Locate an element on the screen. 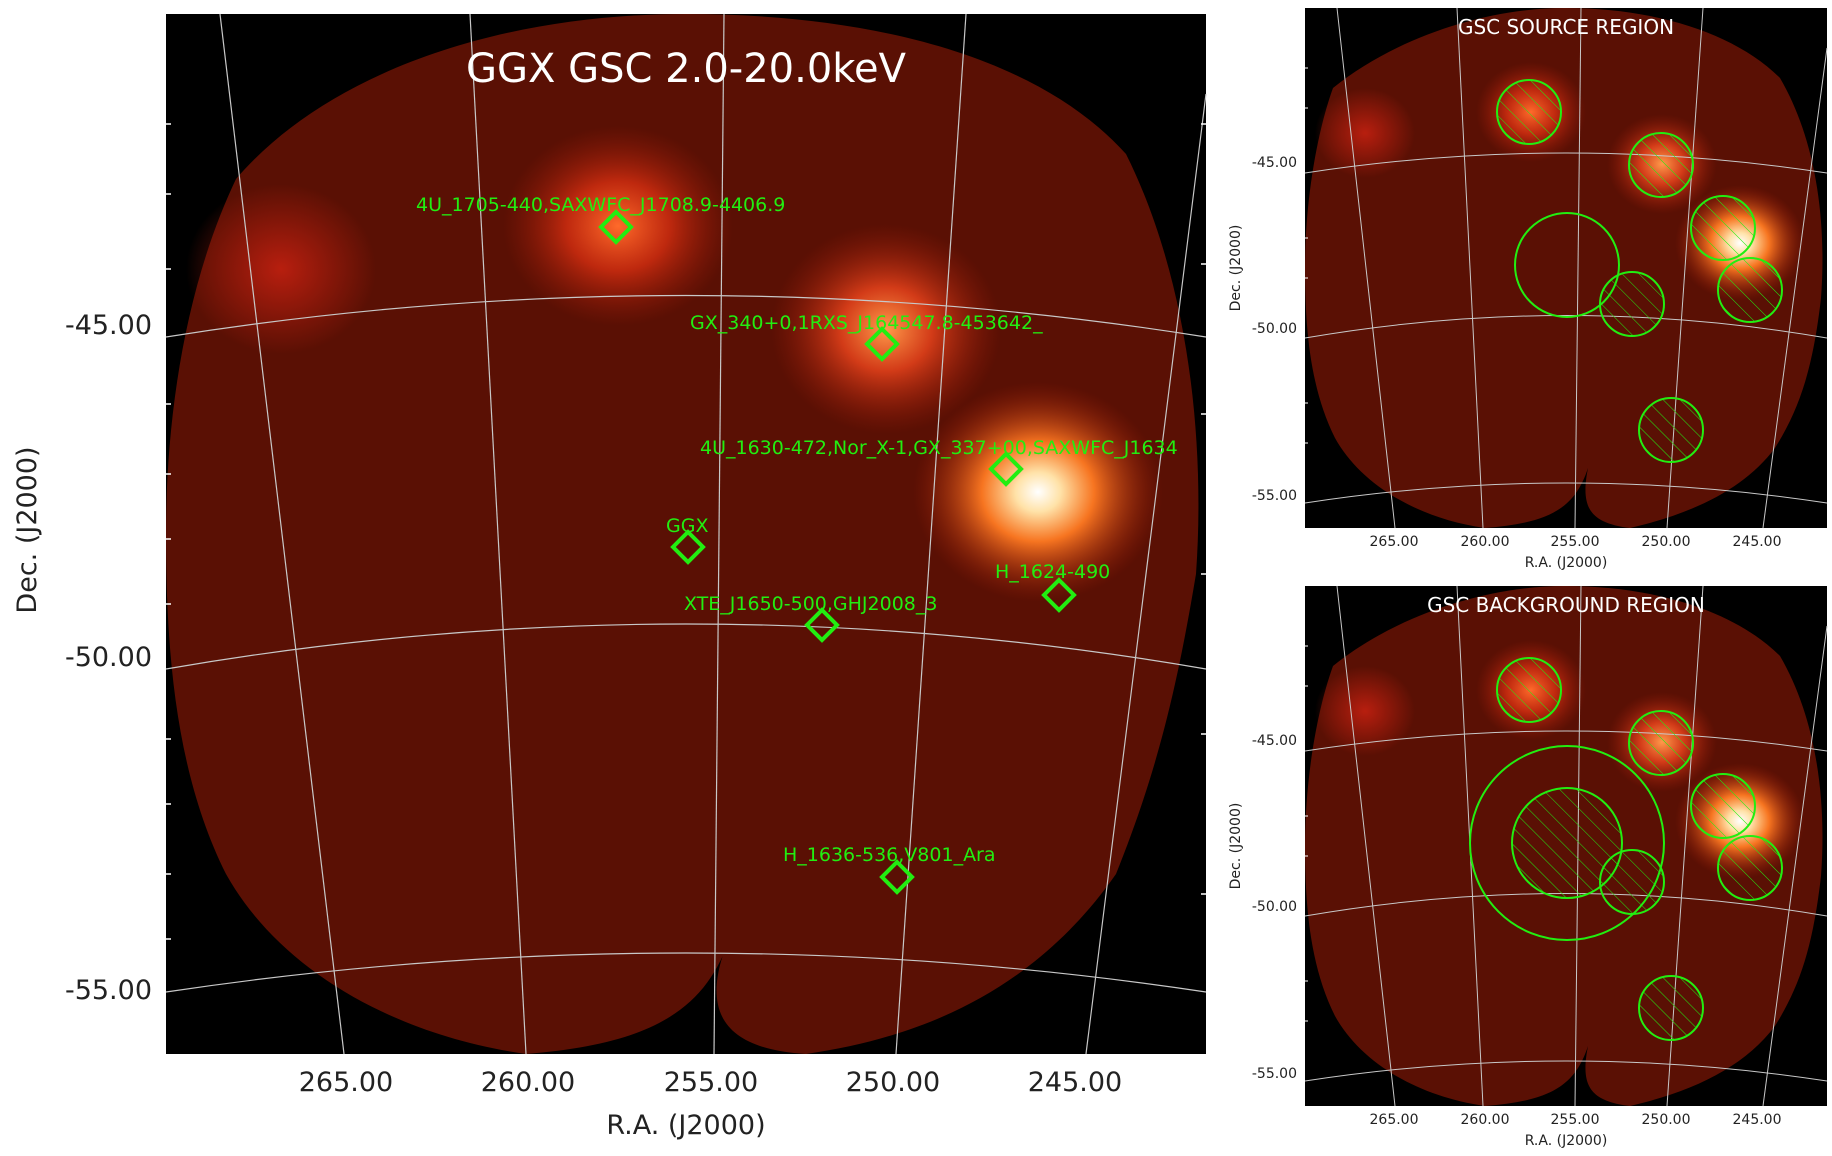 The width and height of the screenshot is (1832, 1156). source-yaxis-tick: -50.00 is located at coordinates (1274, 329).